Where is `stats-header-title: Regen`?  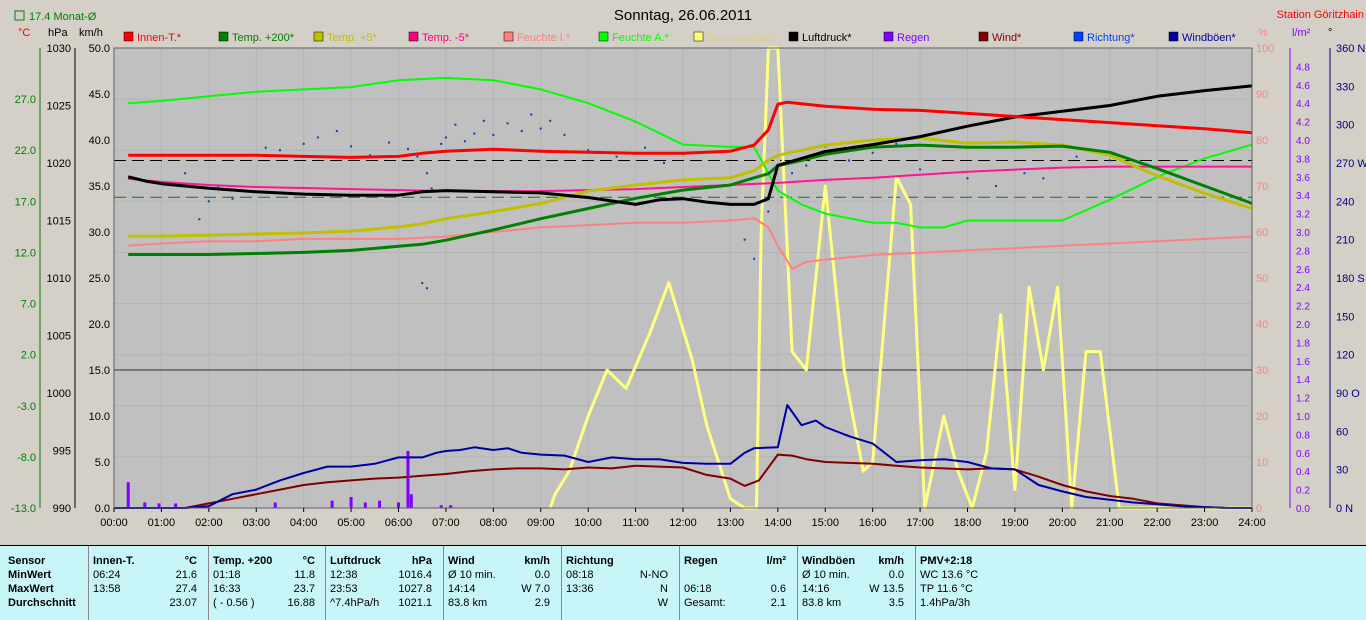 stats-header-title: Regen is located at coordinates (701, 561).